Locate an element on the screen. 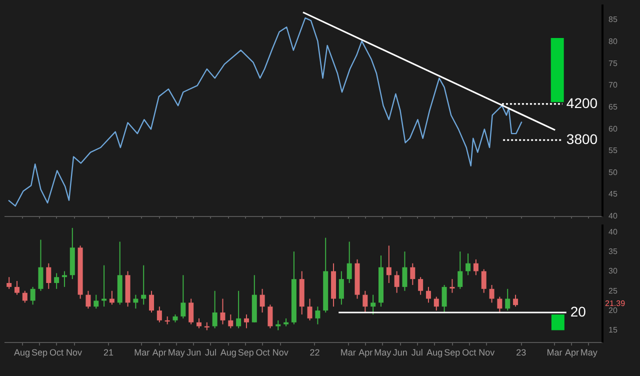  y-tick-label: 45 is located at coordinates (613, 194).